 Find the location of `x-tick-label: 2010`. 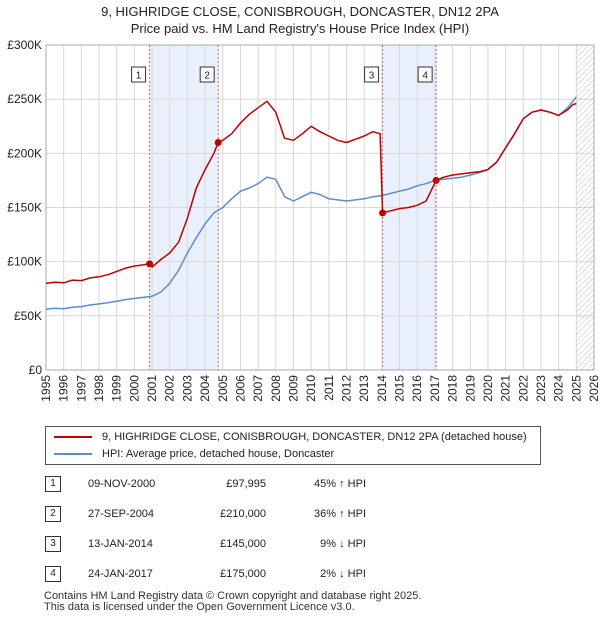

x-tick-label: 2010 is located at coordinates (311, 388).